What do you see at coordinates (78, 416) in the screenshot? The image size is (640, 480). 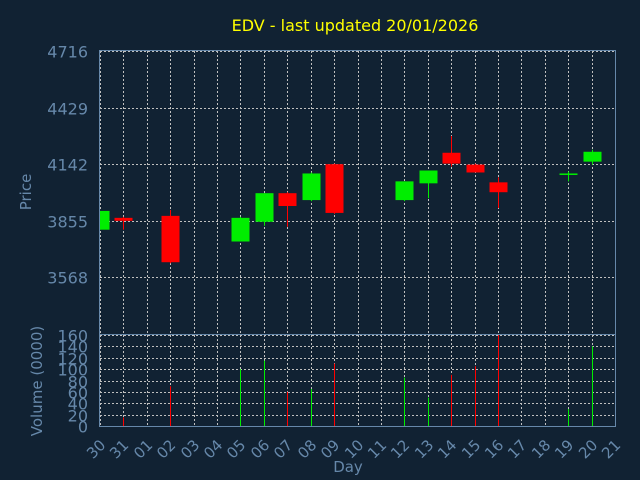 I see `volume-tick-label: 20` at bounding box center [78, 416].